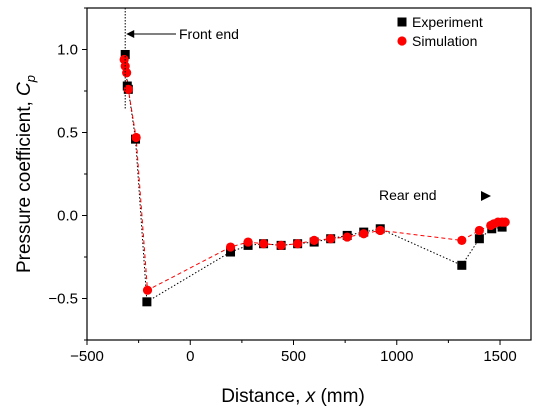 This screenshot has height=415, width=550. What do you see at coordinates (87, 356) in the screenshot?
I see `x-tick-label: −500` at bounding box center [87, 356].